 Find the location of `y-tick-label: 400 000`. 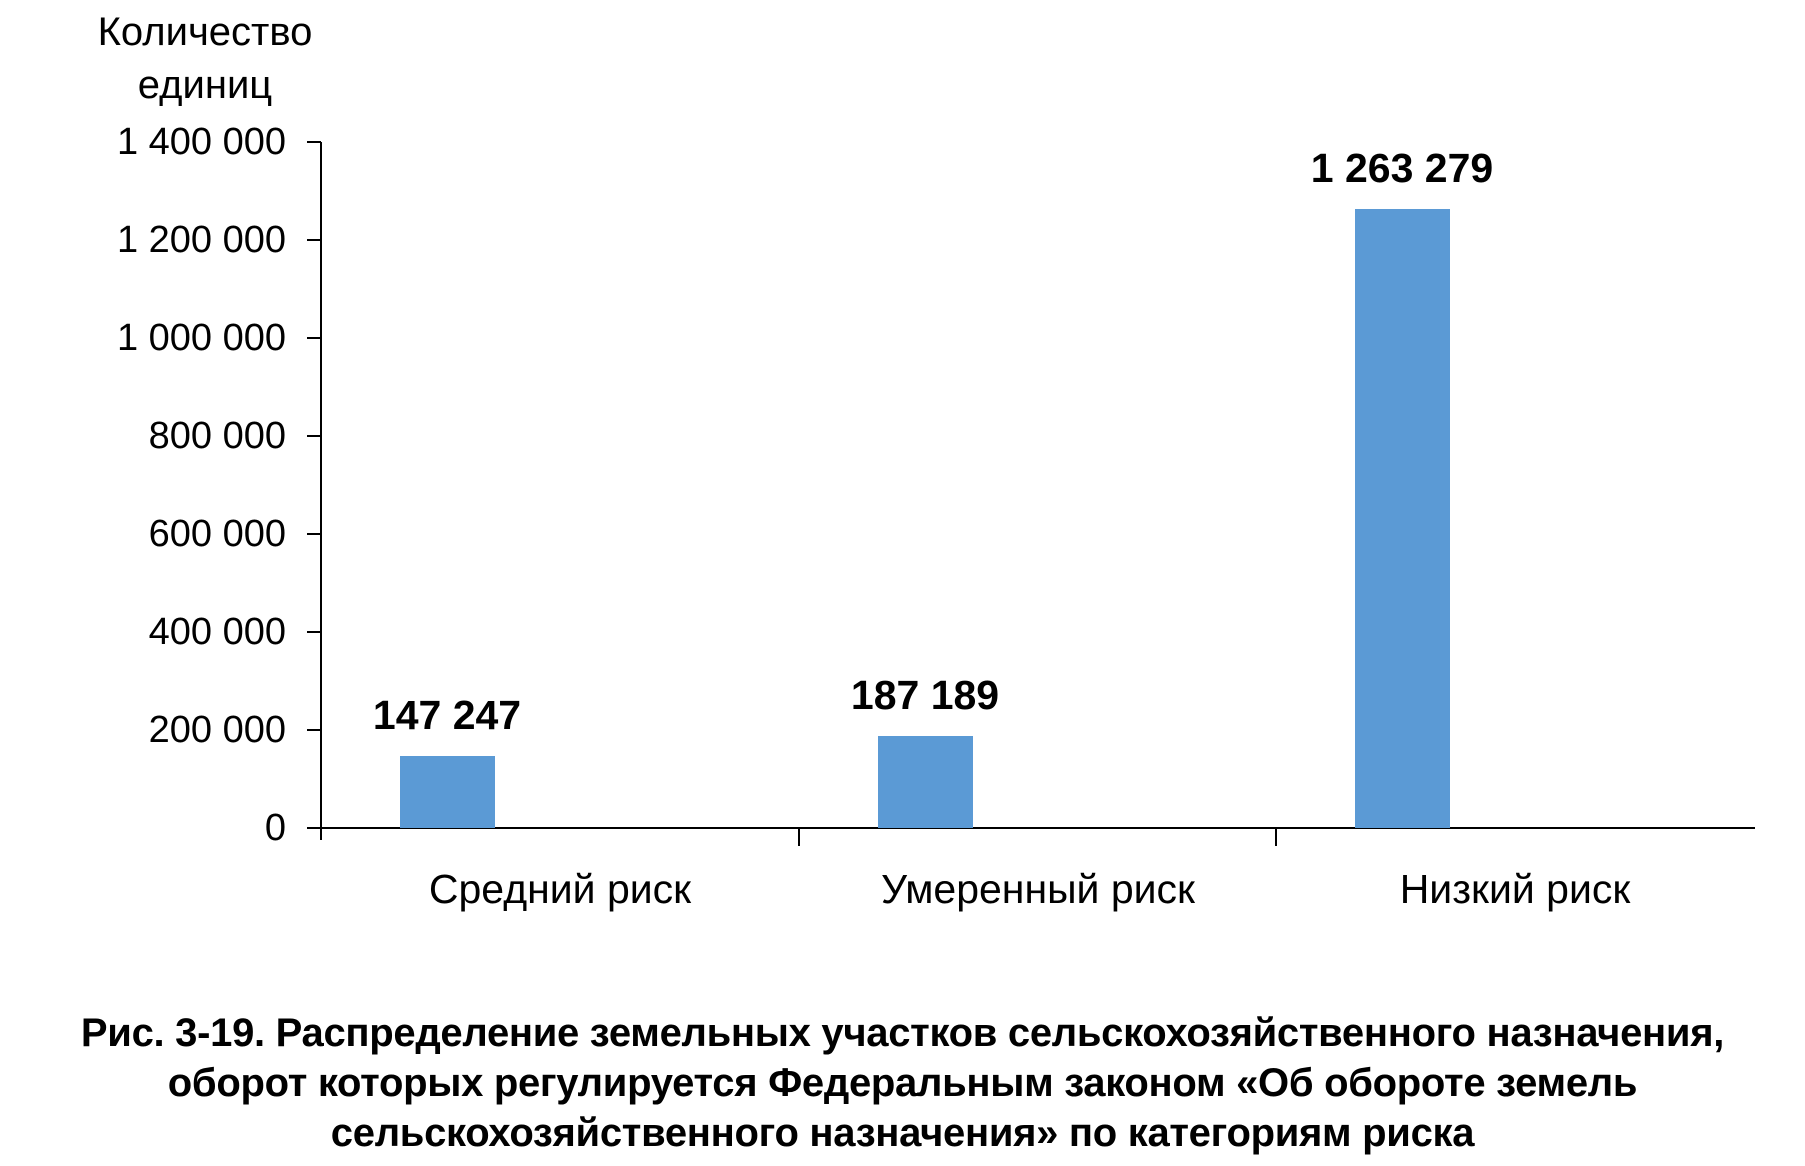

y-tick-label: 400 000 is located at coordinates (217, 632).